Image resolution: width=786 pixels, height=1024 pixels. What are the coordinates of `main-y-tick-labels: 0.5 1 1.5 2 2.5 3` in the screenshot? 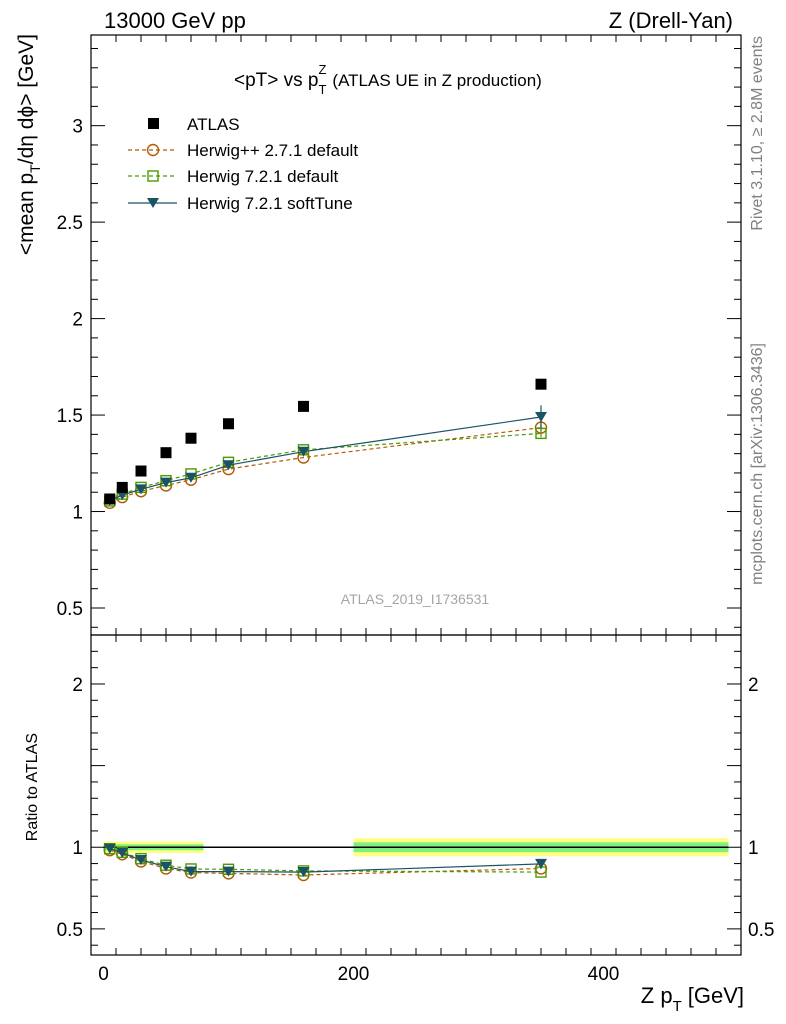 It's located at (70, 368).